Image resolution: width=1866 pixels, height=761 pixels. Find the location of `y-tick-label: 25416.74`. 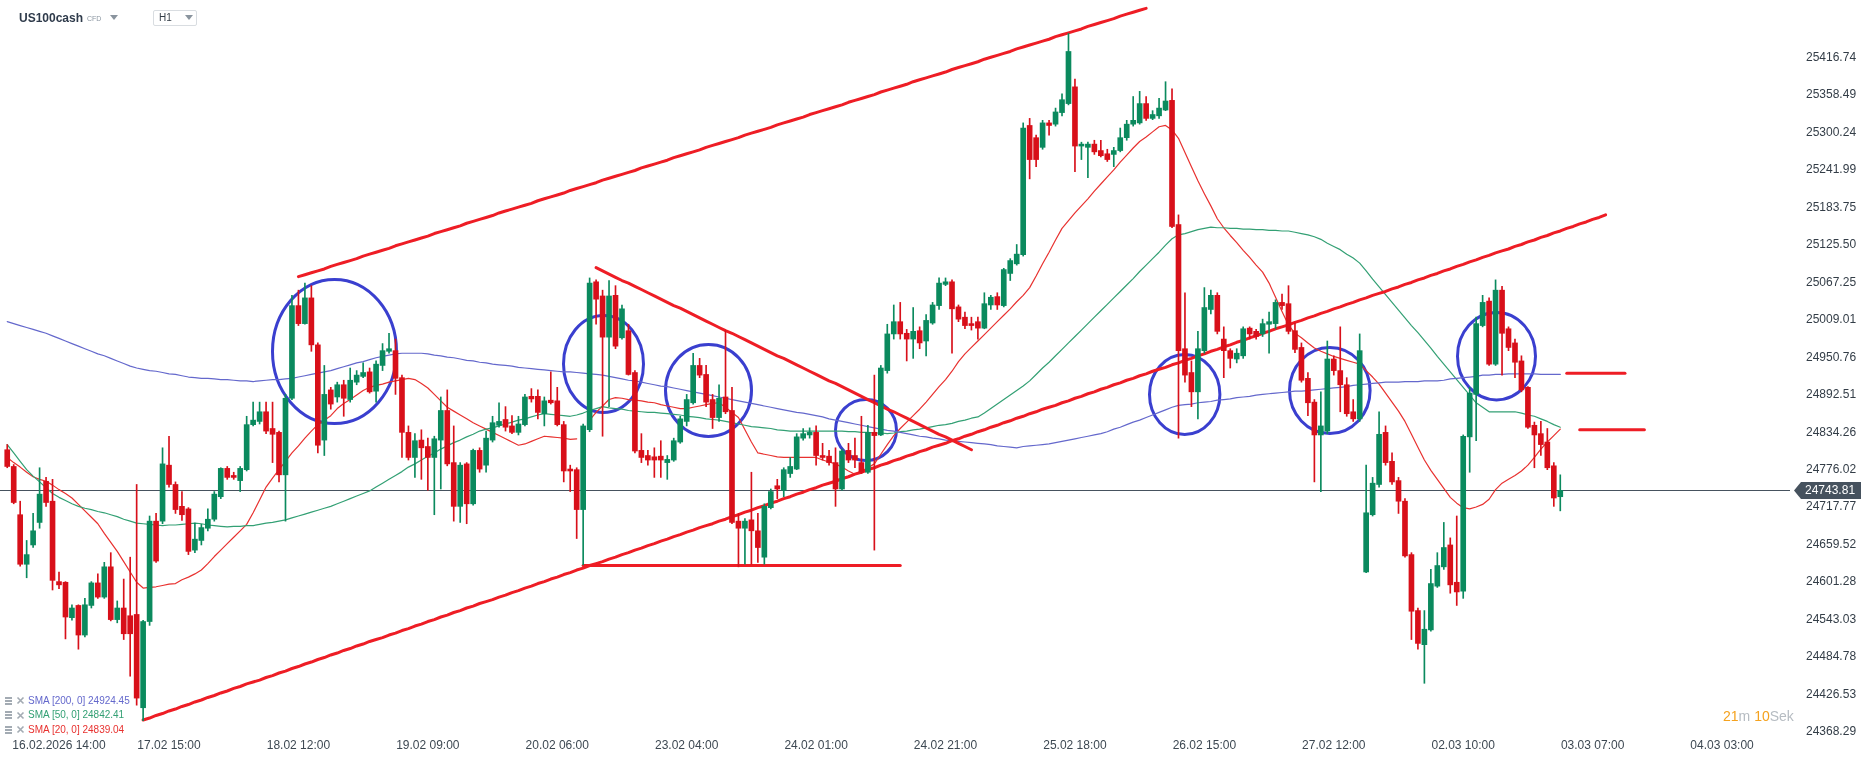

y-tick-label: 25416.74 is located at coordinates (1831, 56).